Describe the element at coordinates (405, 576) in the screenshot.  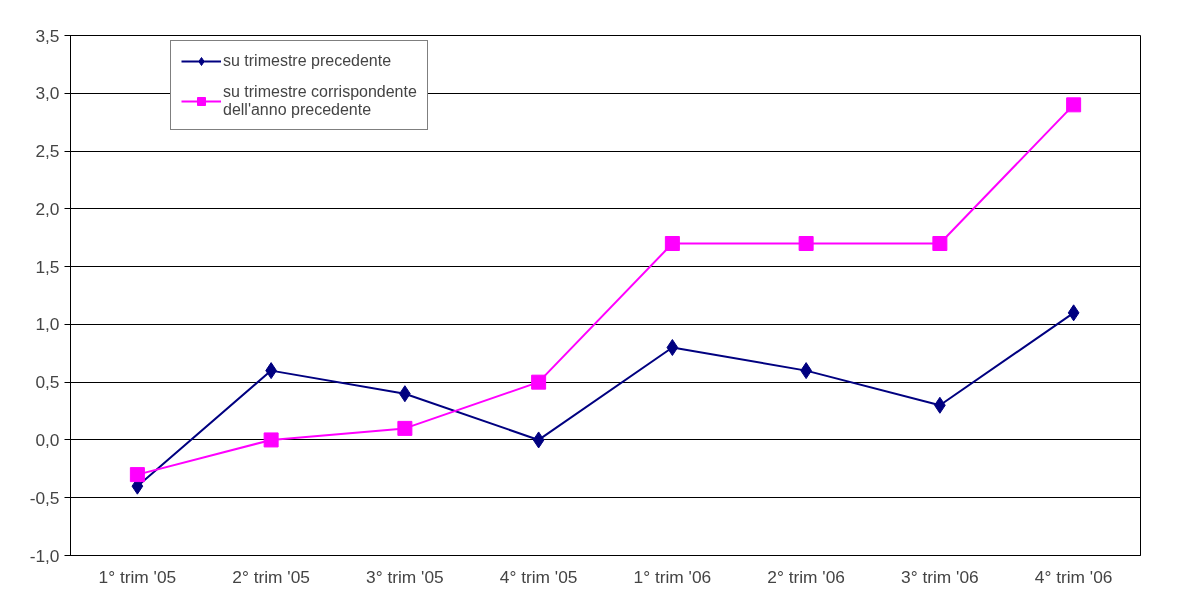
I see `x-tick-label: 3° trim '05` at that location.